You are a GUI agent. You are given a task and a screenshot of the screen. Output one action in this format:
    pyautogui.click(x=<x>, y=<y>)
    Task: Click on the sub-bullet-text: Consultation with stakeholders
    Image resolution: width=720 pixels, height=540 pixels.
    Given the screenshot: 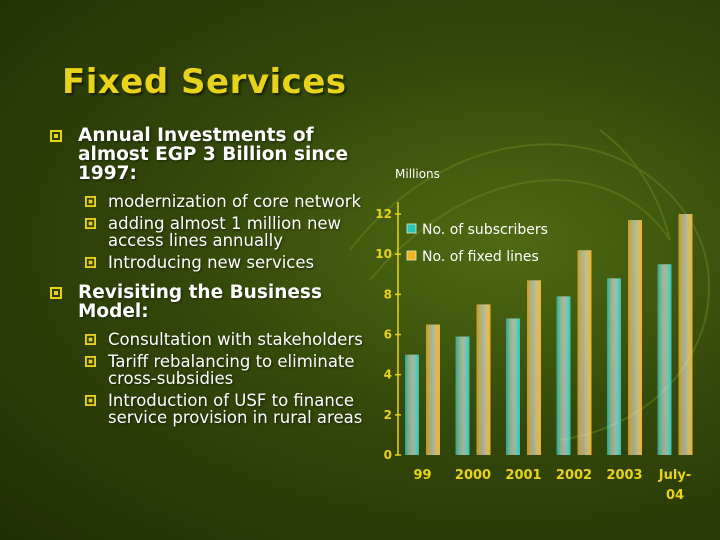 What is the action you would take?
    pyautogui.click(x=235, y=339)
    